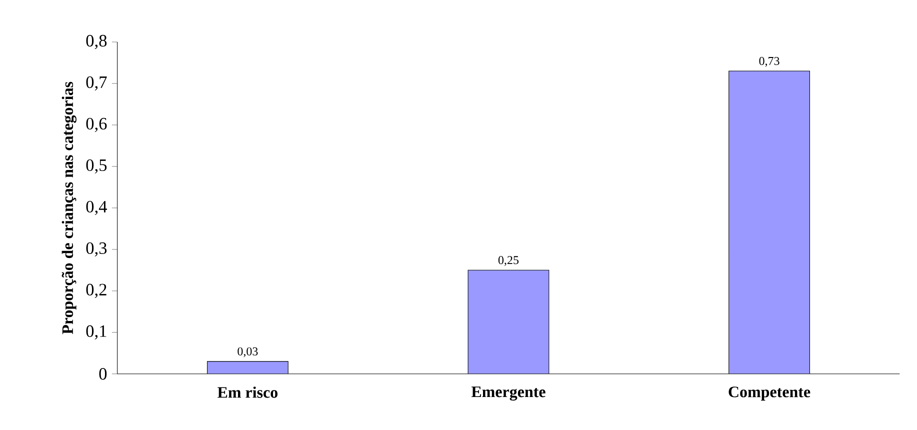  I want to click on y-tick-label: 0,5, so click(96, 166).